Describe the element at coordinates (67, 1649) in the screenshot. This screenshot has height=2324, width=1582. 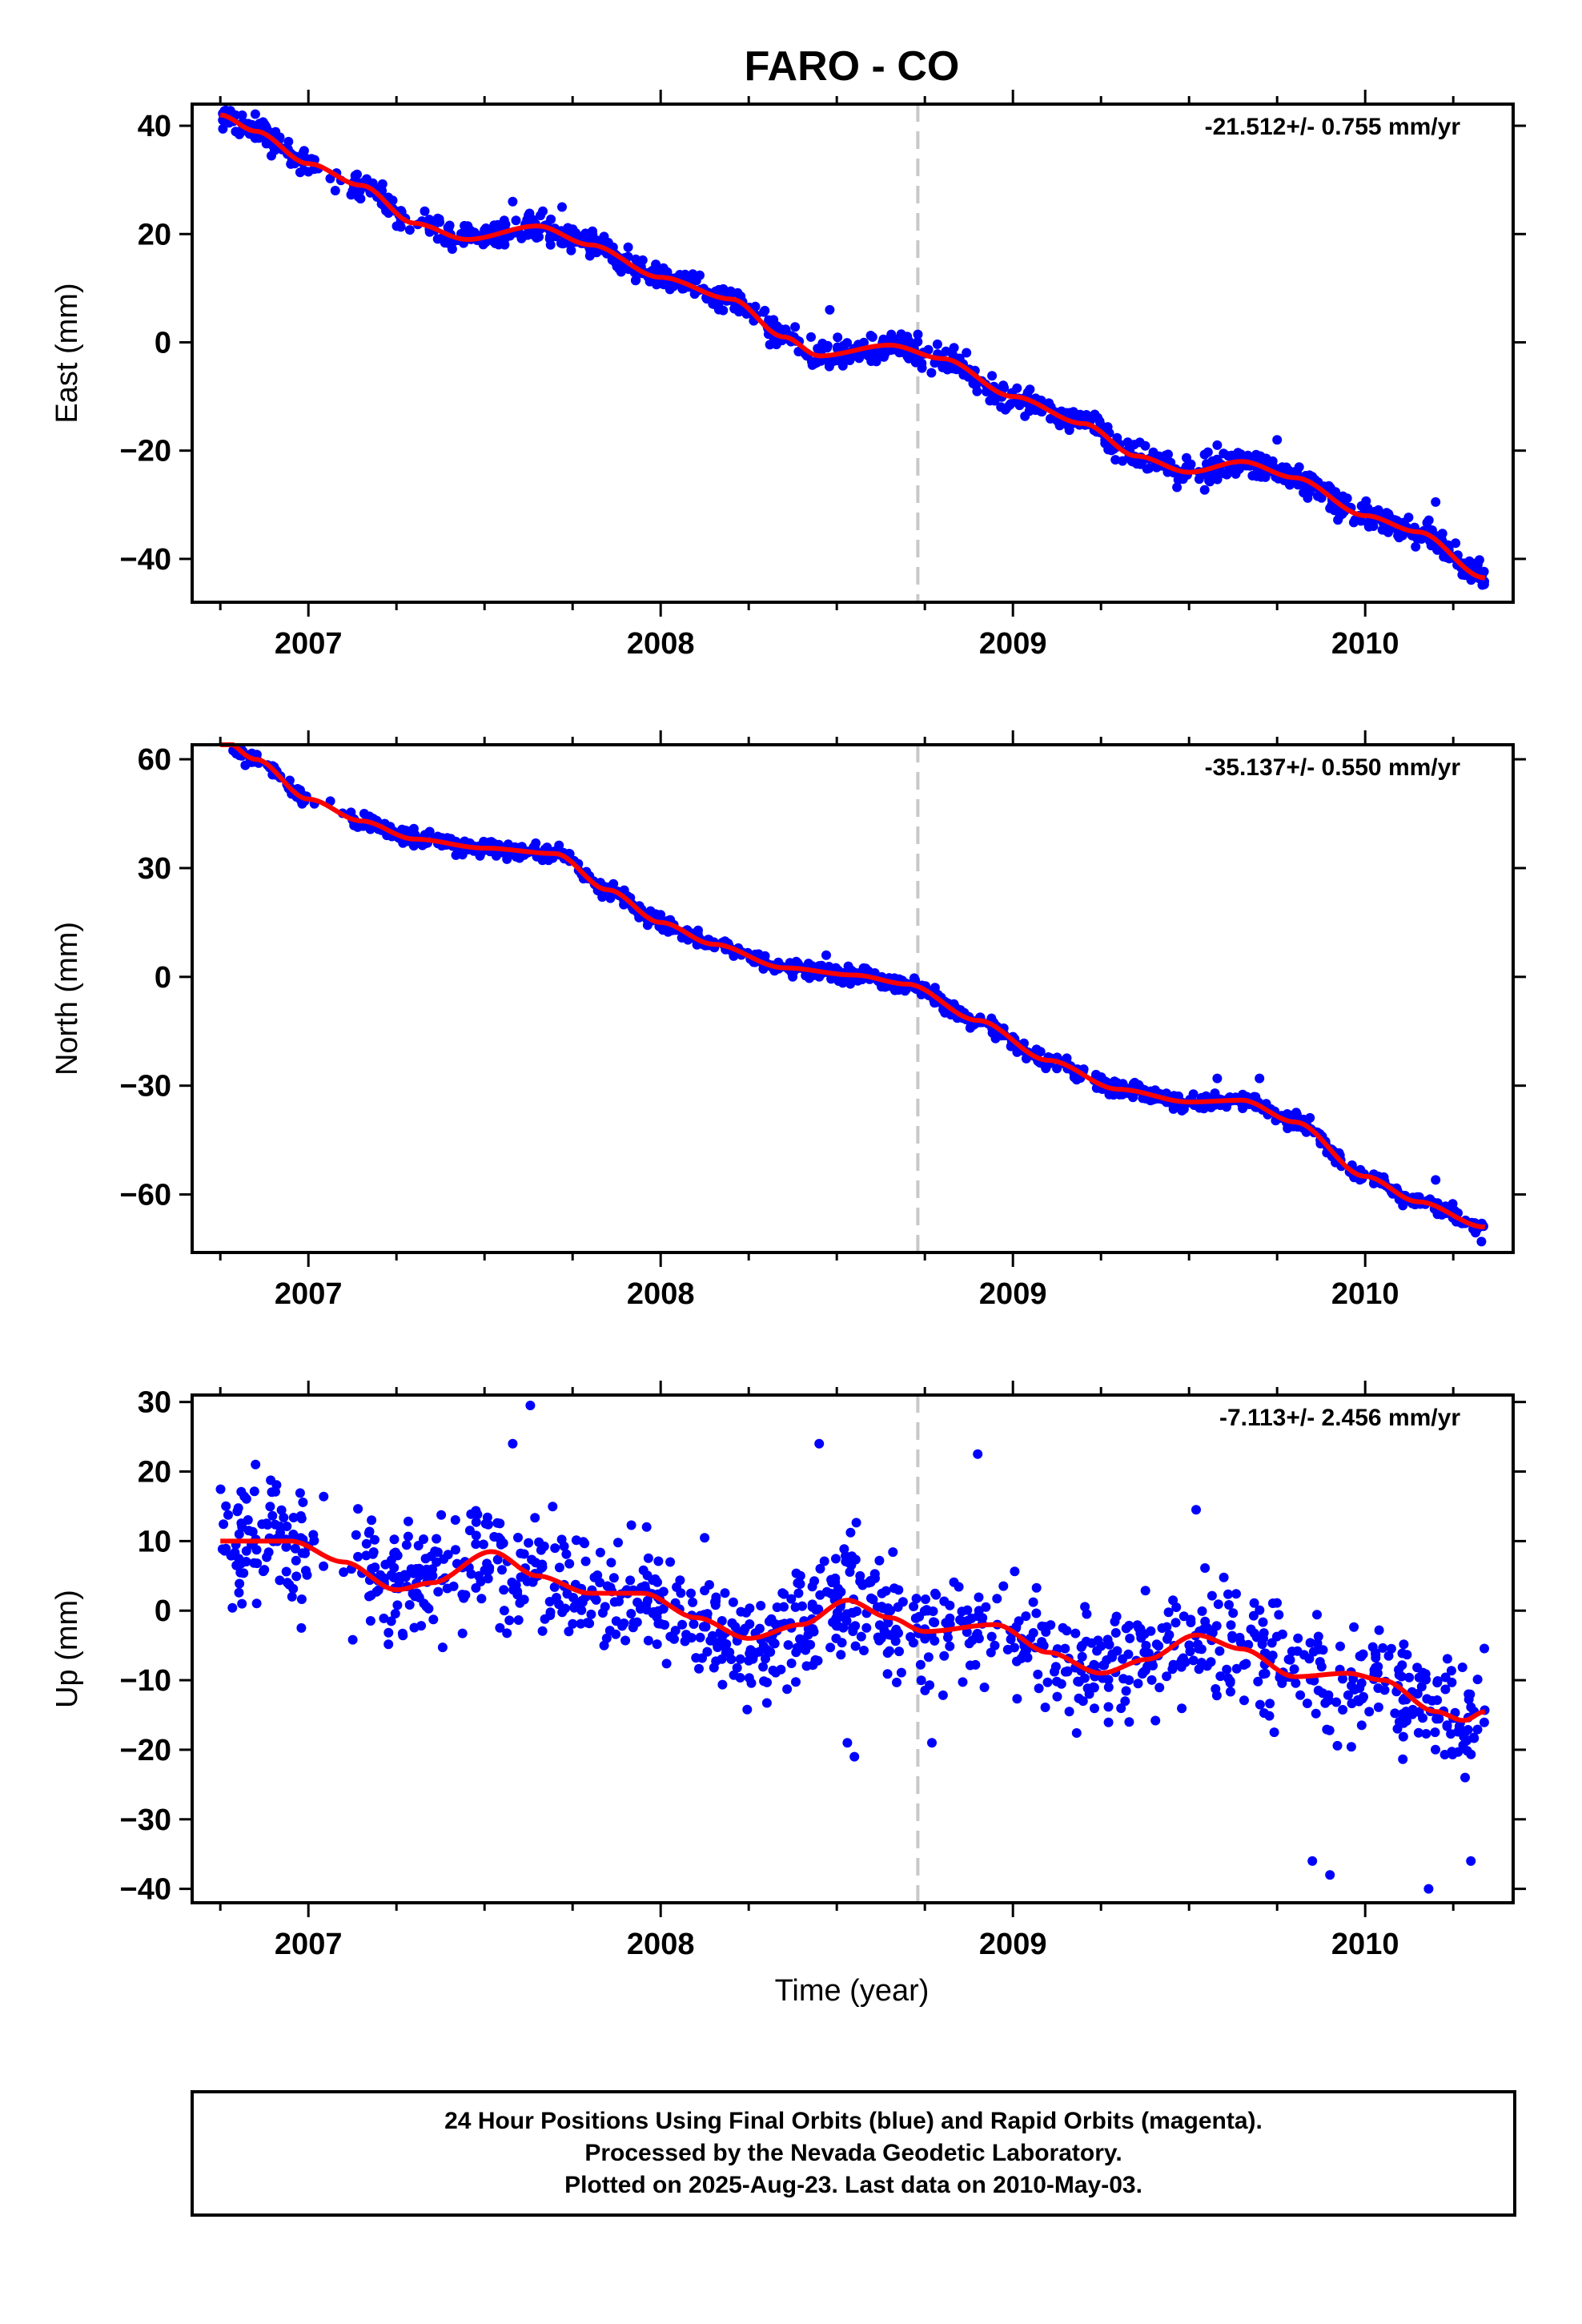
I see `up-ylabel: Up (mm)` at that location.